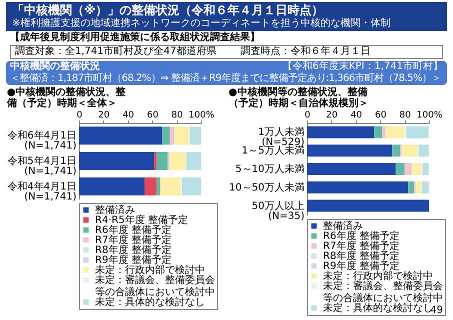  I want to click on text: 49, so click(436, 310).